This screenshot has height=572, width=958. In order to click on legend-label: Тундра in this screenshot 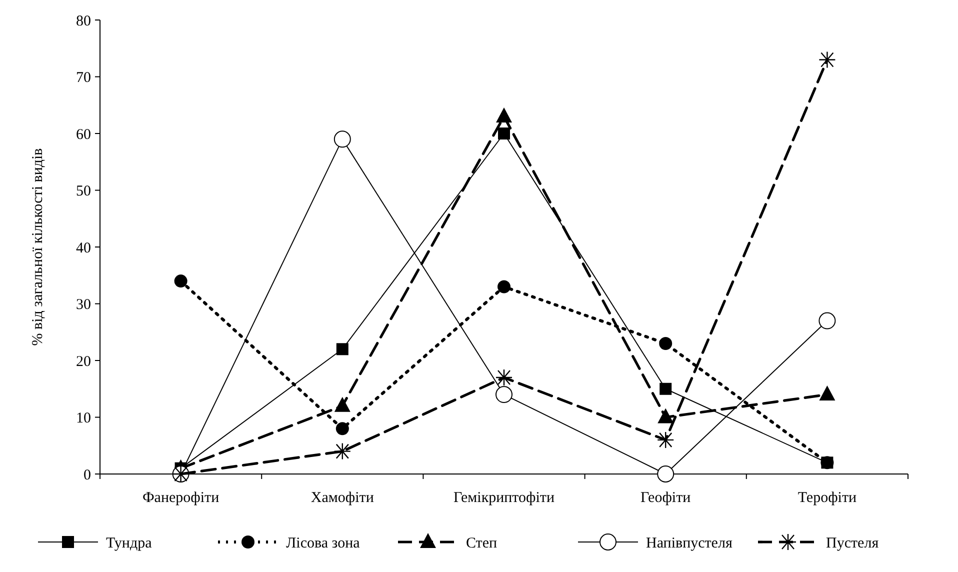, I will do `click(129, 543)`.